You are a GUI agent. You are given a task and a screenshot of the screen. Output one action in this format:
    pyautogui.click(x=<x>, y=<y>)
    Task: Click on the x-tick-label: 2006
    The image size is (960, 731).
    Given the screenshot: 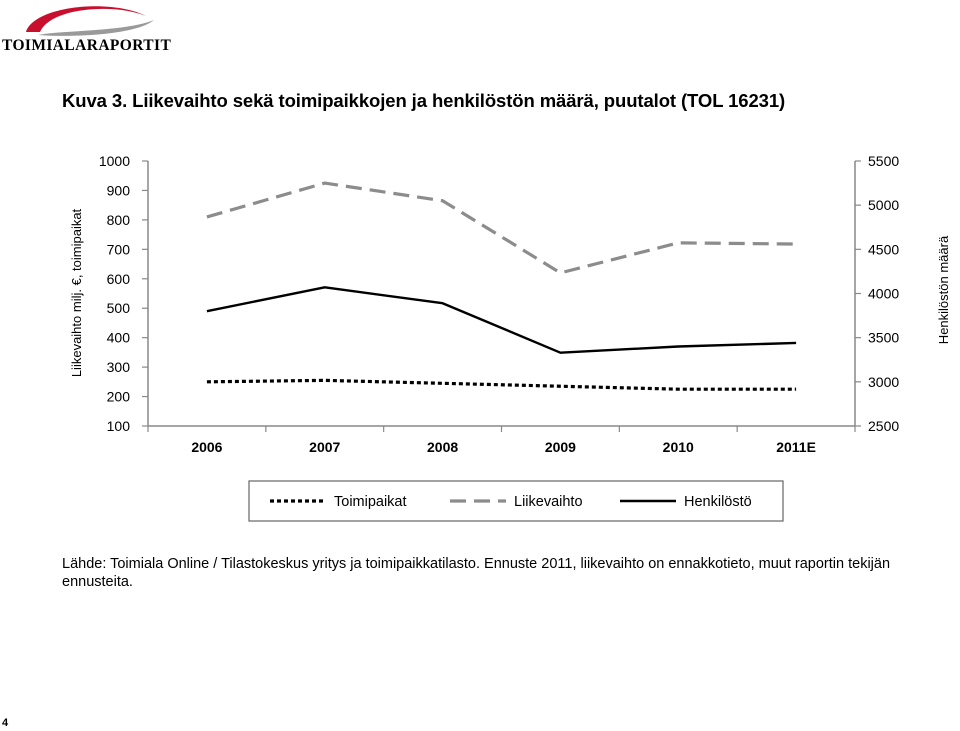 What is the action you would take?
    pyautogui.click(x=206, y=447)
    